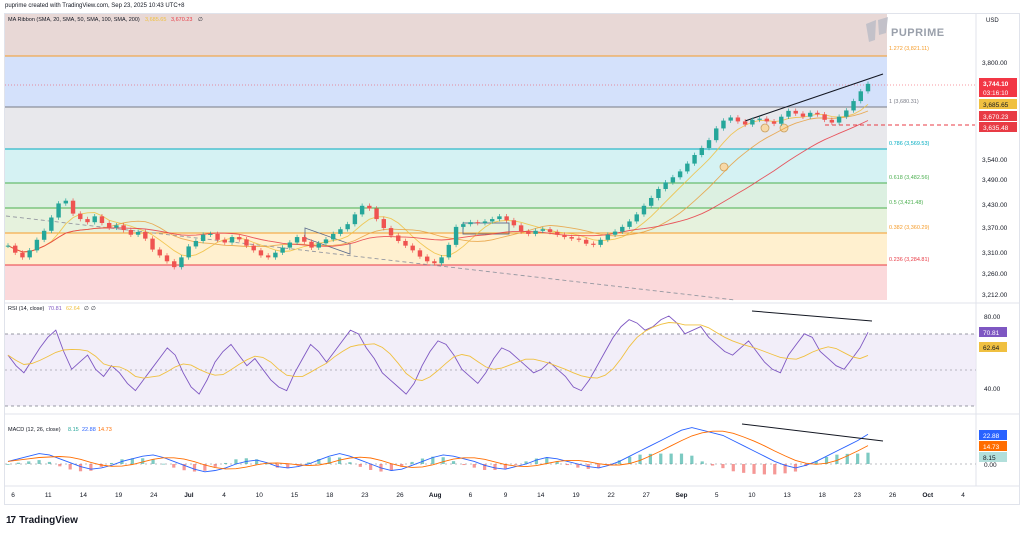  What do you see at coordinates (995, 180) in the screenshot?
I see `price-tick: 3,490.00` at bounding box center [995, 180].